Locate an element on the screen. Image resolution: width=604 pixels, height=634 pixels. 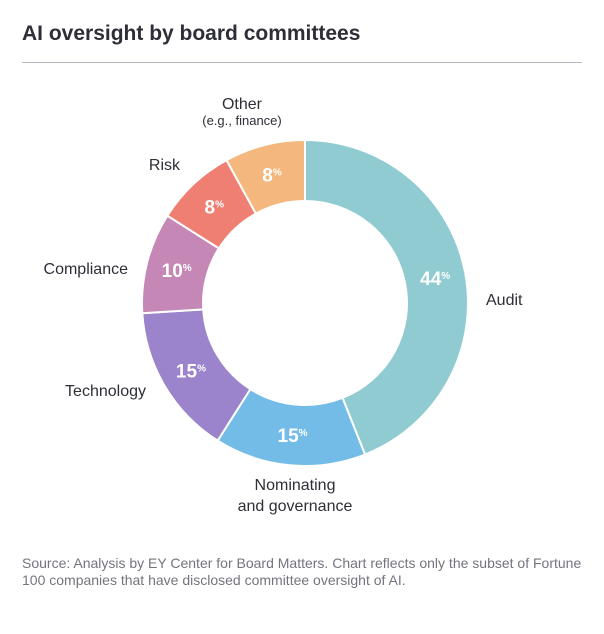
svg-text: Compliance is located at coordinates (86, 269).